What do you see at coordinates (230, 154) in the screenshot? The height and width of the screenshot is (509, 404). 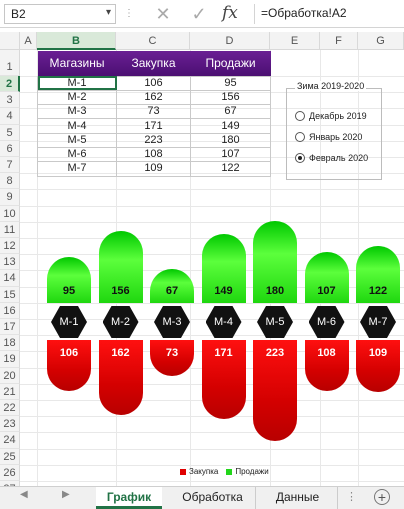 I see `table-cell: 107` at bounding box center [230, 154].